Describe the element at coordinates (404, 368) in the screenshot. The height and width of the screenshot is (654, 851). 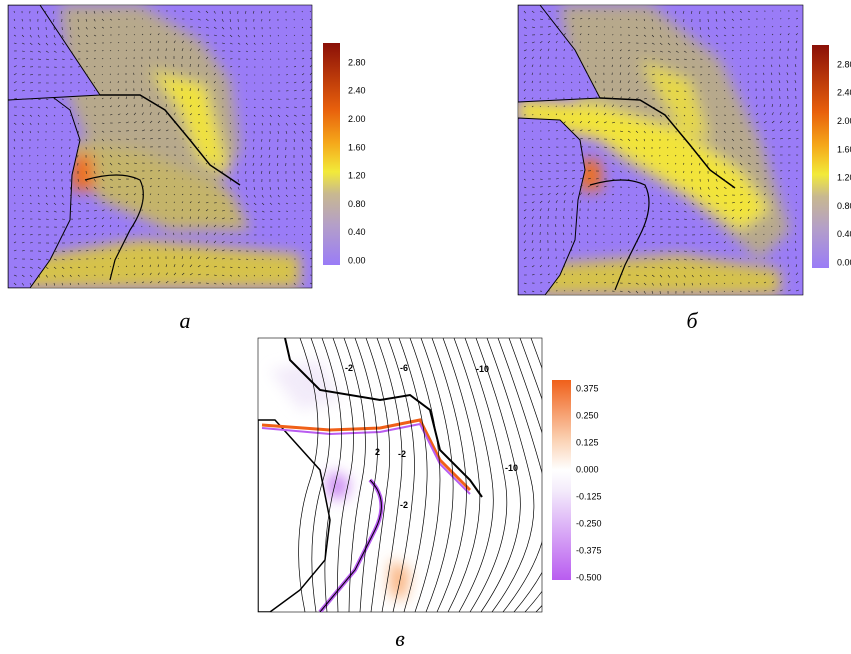
I see `contour-label: -6` at that location.